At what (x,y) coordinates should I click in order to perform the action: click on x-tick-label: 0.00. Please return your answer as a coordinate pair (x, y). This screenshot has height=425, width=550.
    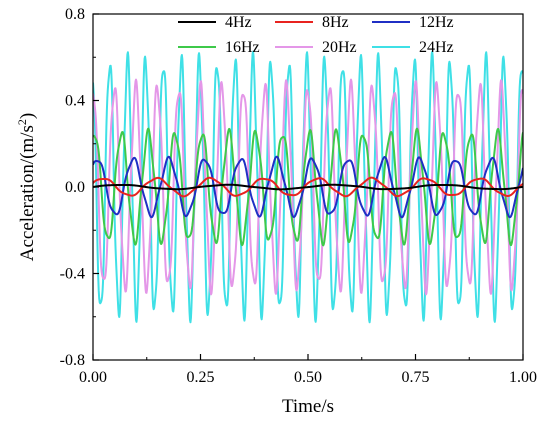
    Looking at the image, I should click on (93, 377).